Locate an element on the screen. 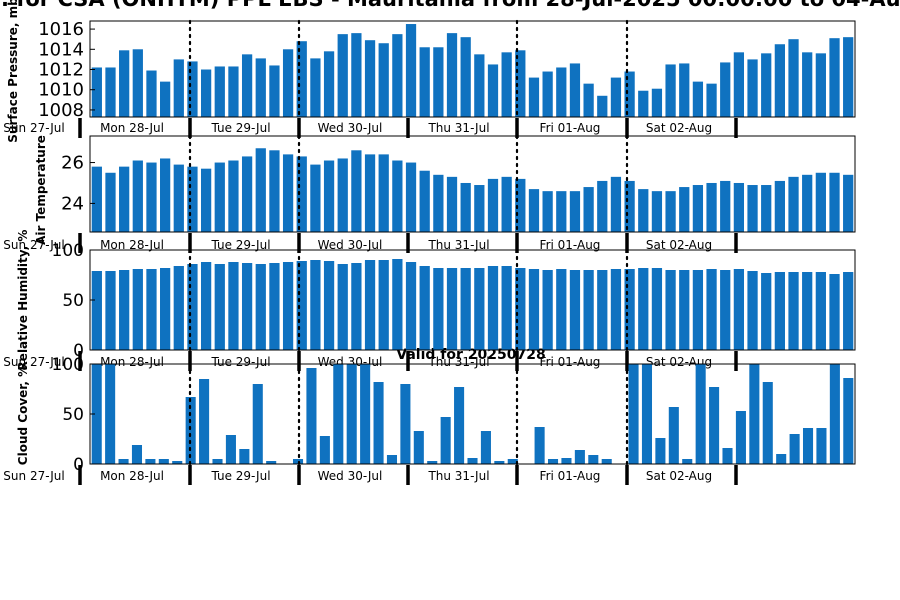 The width and height of the screenshot is (900, 600). bars is located at coordinates (472, 190).